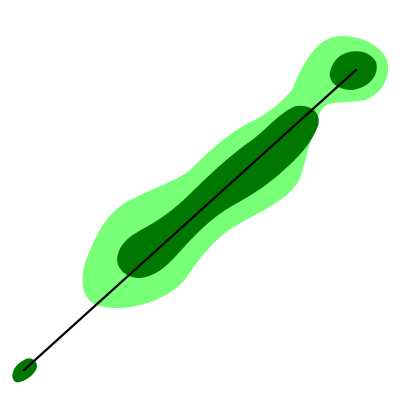  I want to click on upper-dark-green-region, so click(353, 70).